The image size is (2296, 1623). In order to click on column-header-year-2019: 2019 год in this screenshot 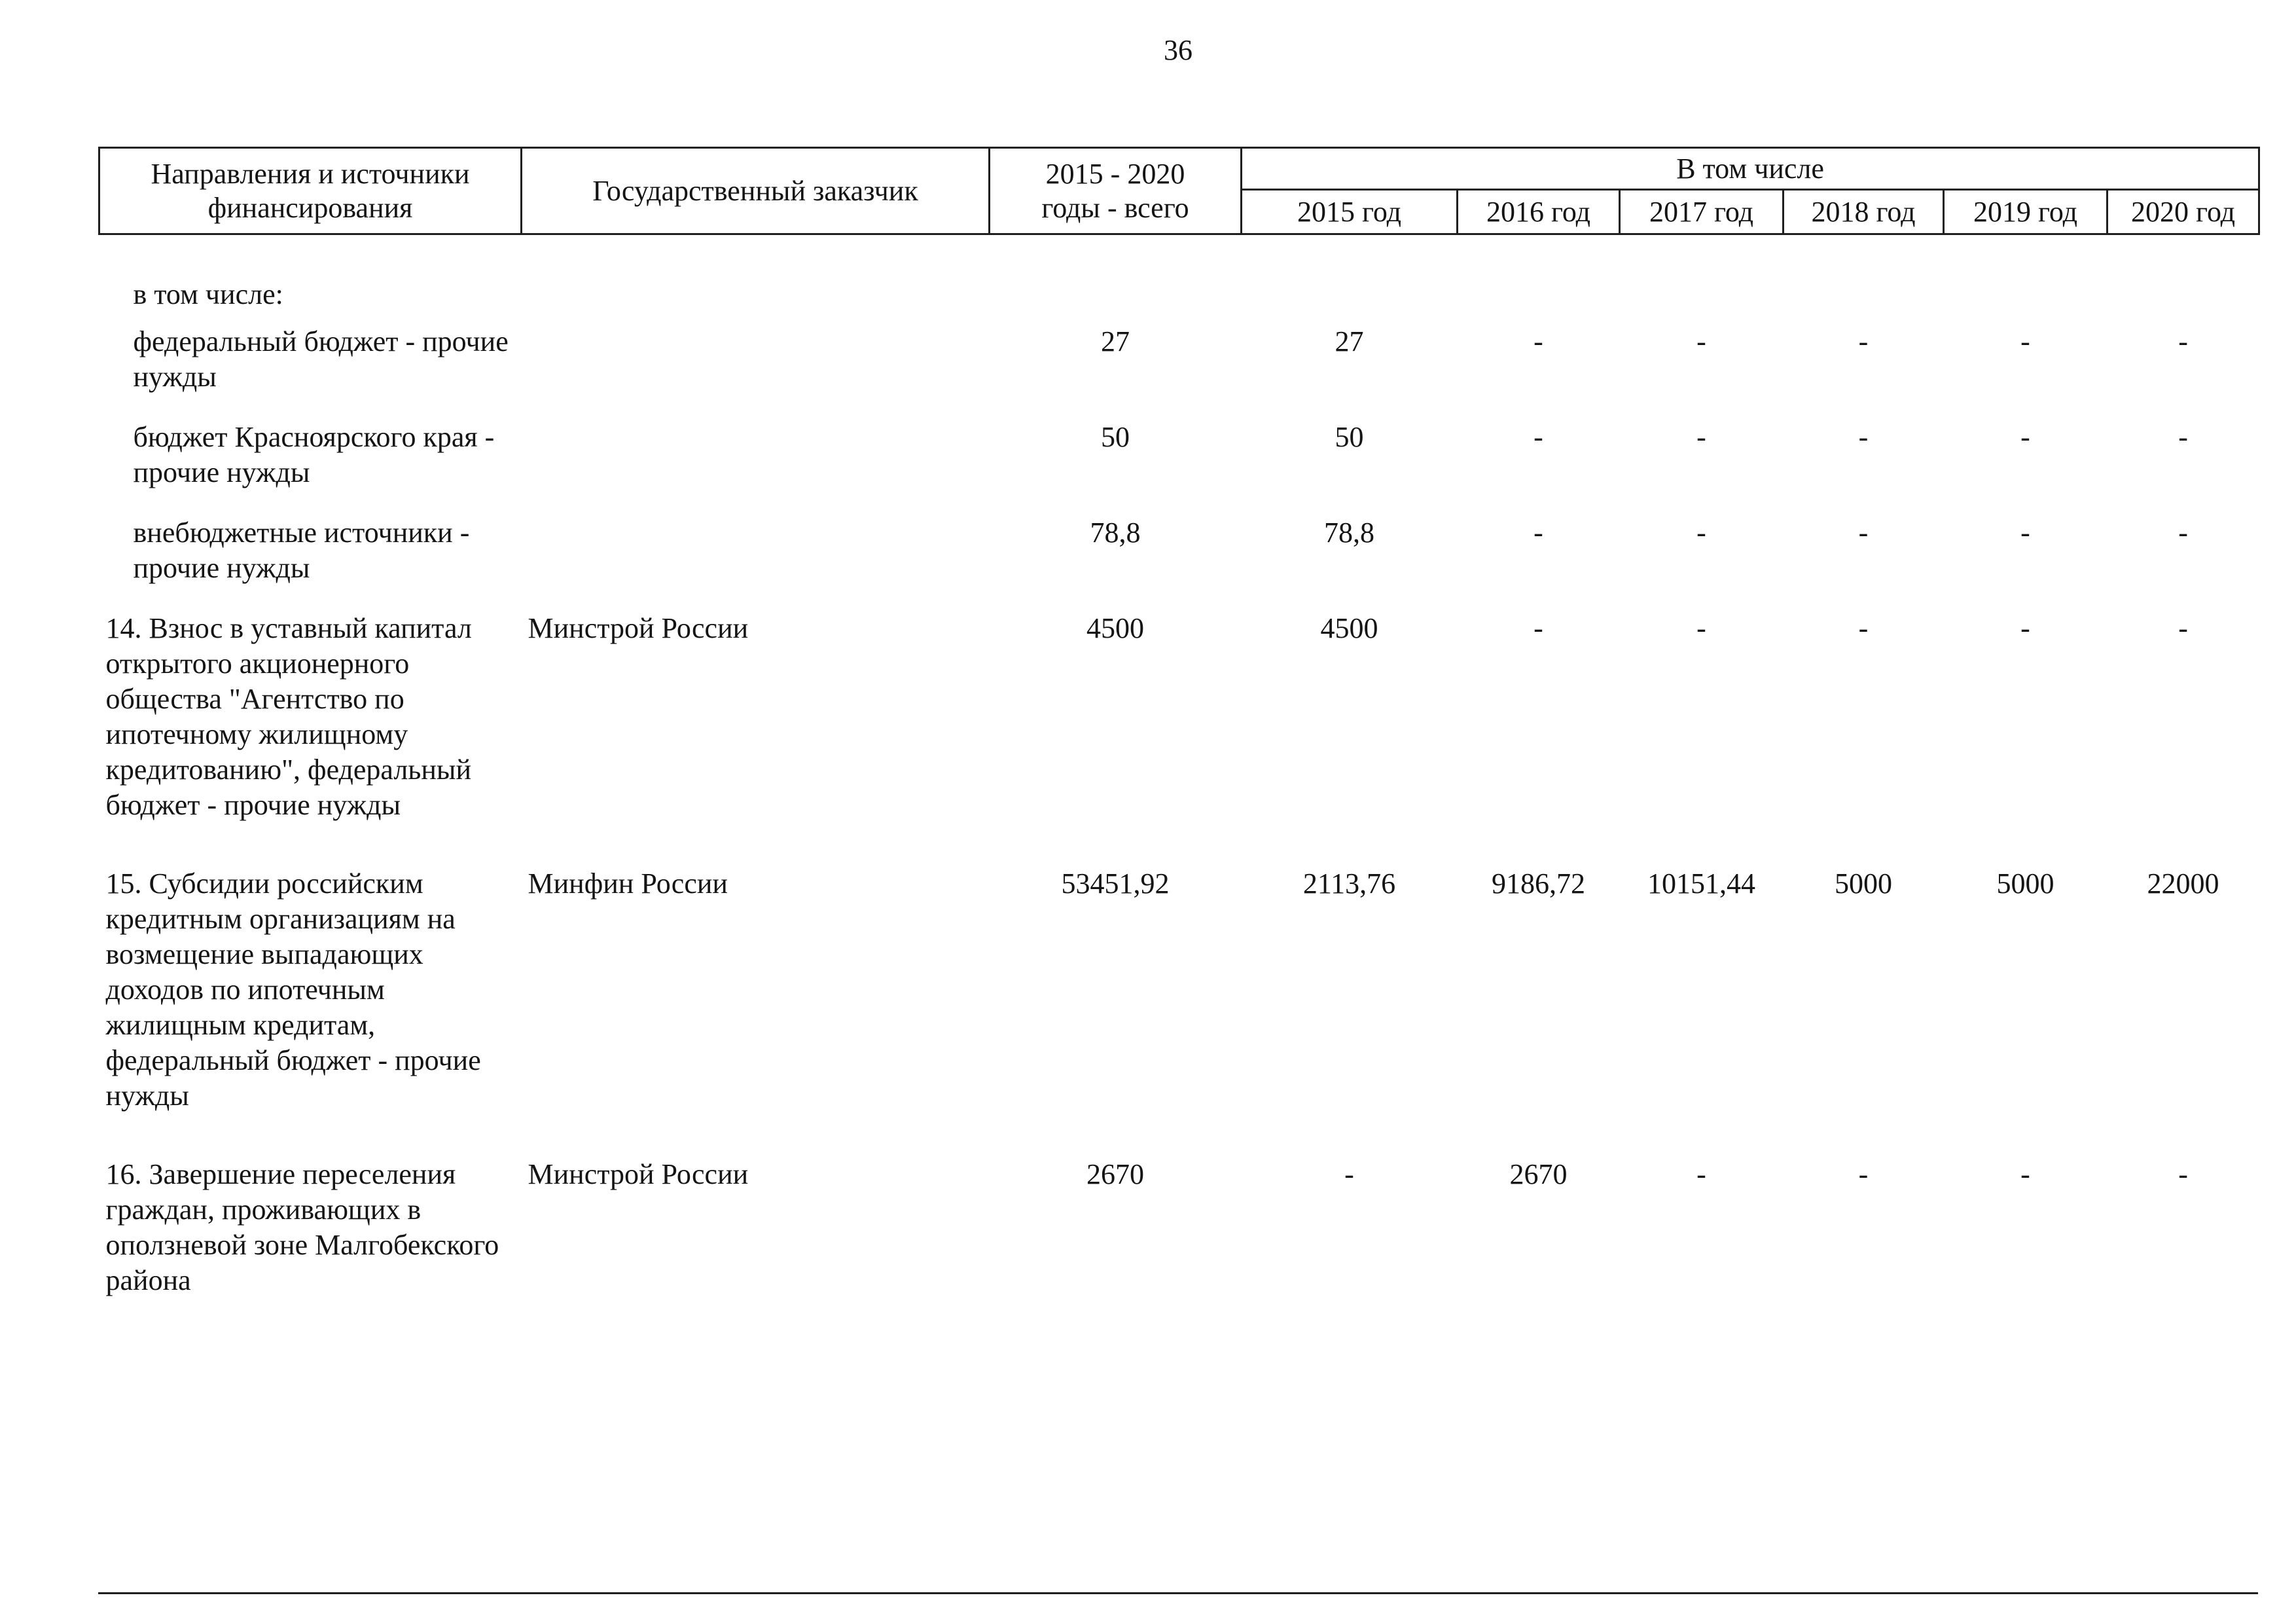, I will do `click(2025, 212)`.